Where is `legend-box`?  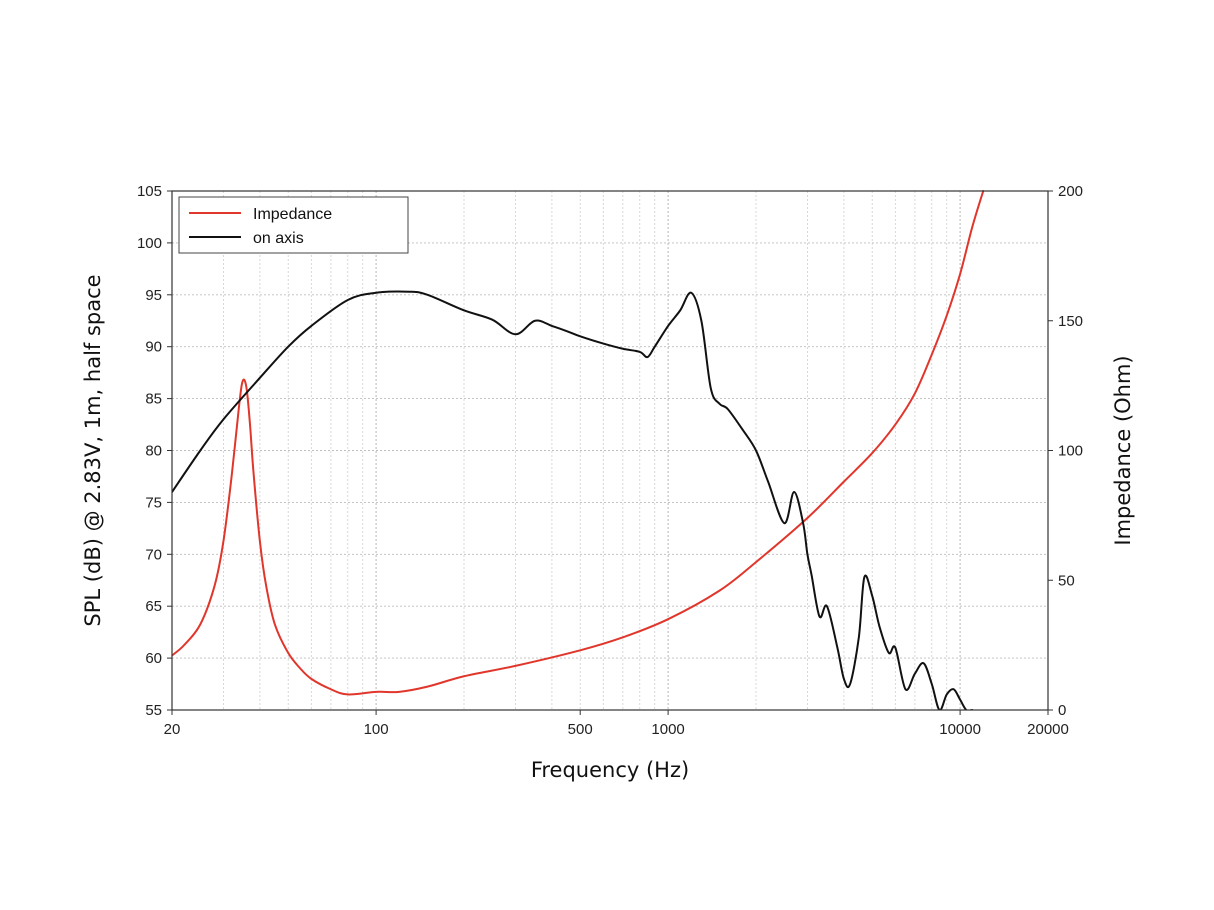
legend-box is located at coordinates (293, 225).